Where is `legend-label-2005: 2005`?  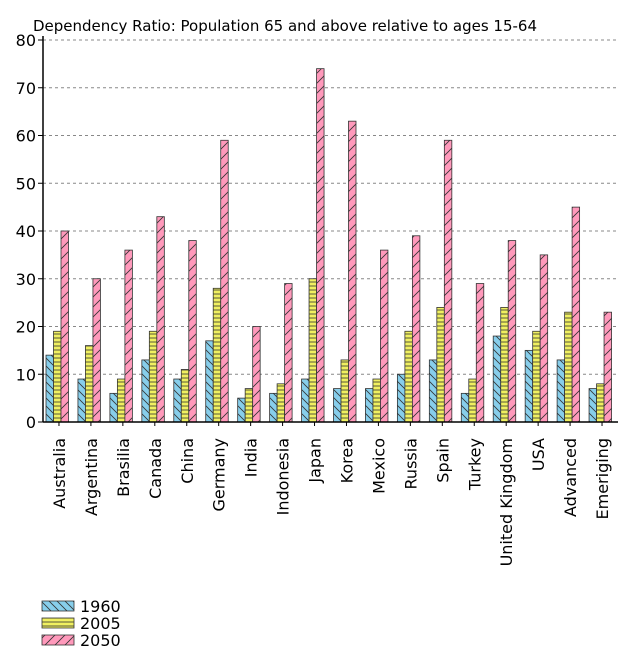
legend-label-2005: 2005 is located at coordinates (100, 623).